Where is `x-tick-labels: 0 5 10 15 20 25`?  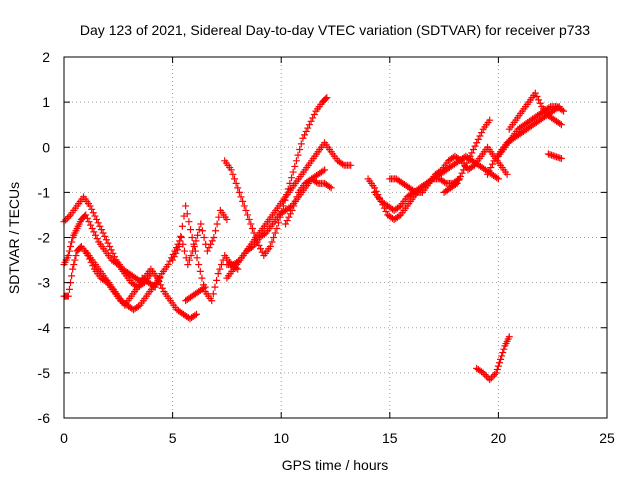
x-tick-labels: 0 5 10 15 20 25 is located at coordinates (337, 438).